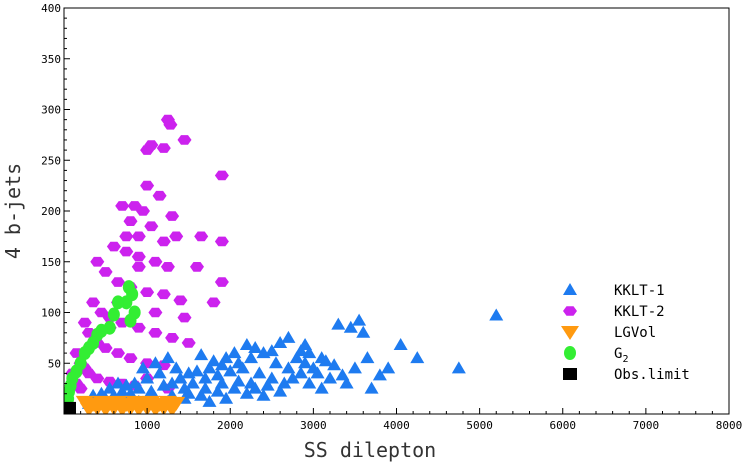 This screenshot has height=463, width=747. Describe the element at coordinates (147, 425) in the screenshot. I see `x-tick-label: 1000` at that location.